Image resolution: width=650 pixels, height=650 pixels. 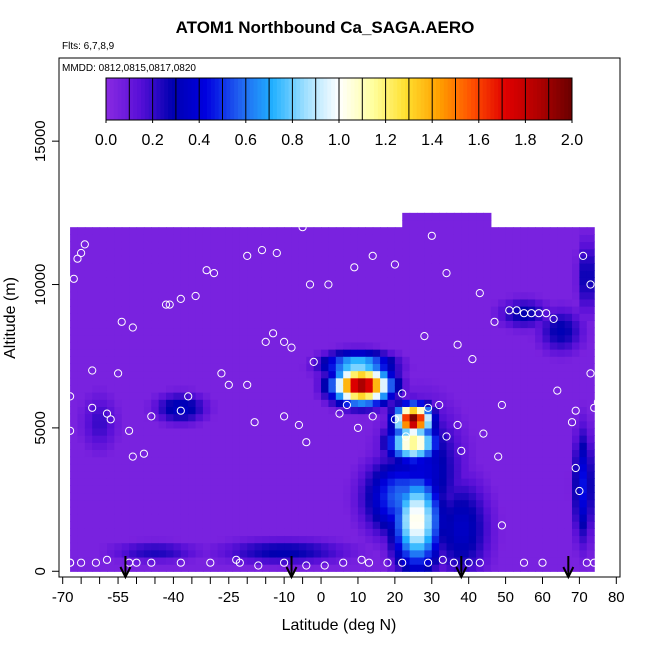 What do you see at coordinates (106, 140) in the screenshot?
I see `colorbar-tick-label: 0.0` at bounding box center [106, 140].